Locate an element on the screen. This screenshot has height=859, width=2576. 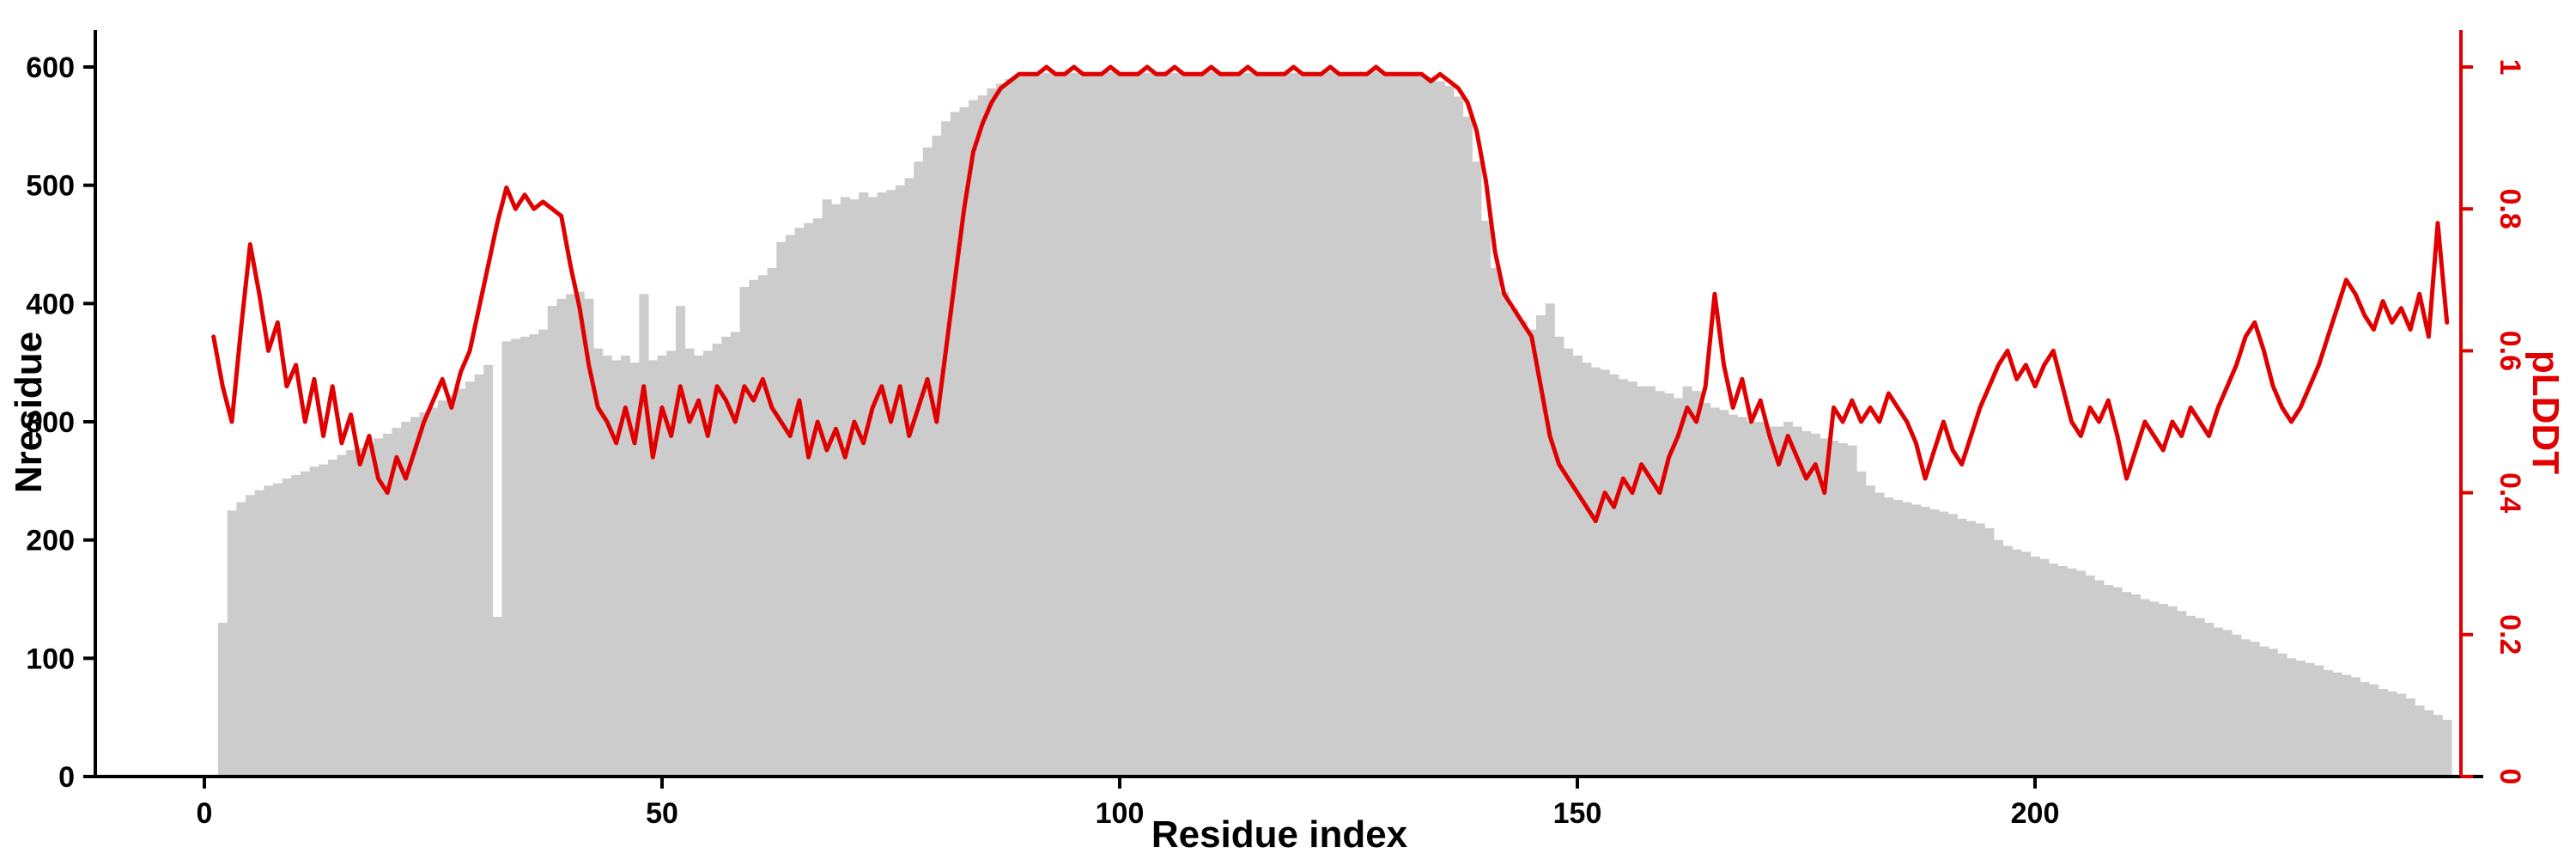
y-left-tick-label: 600 is located at coordinates (50, 68).